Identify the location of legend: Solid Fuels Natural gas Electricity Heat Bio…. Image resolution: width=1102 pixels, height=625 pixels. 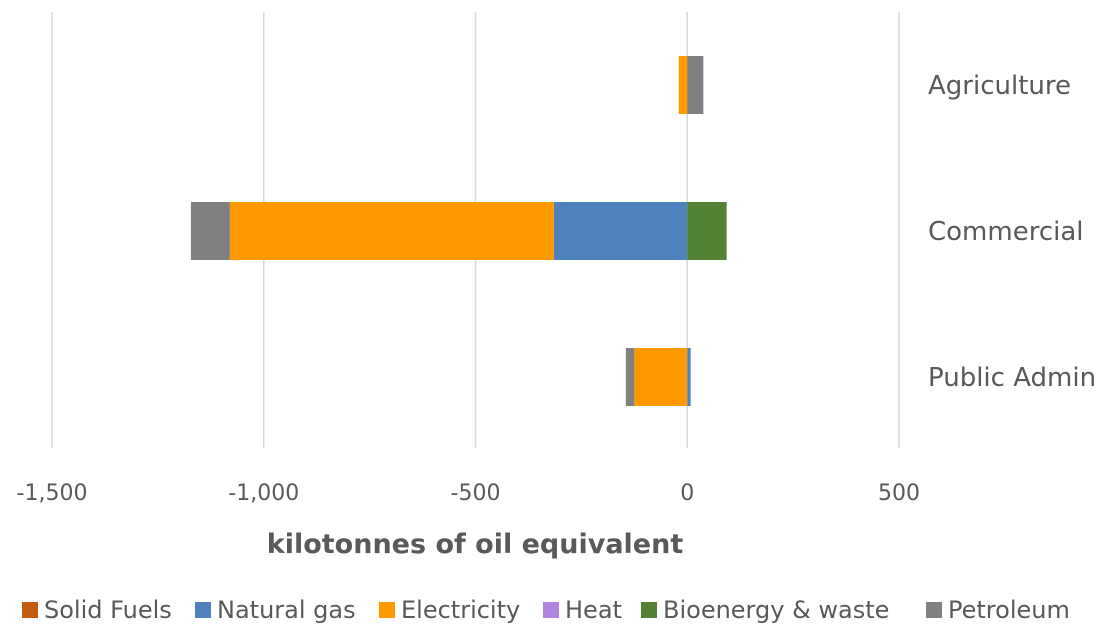
(546, 610).